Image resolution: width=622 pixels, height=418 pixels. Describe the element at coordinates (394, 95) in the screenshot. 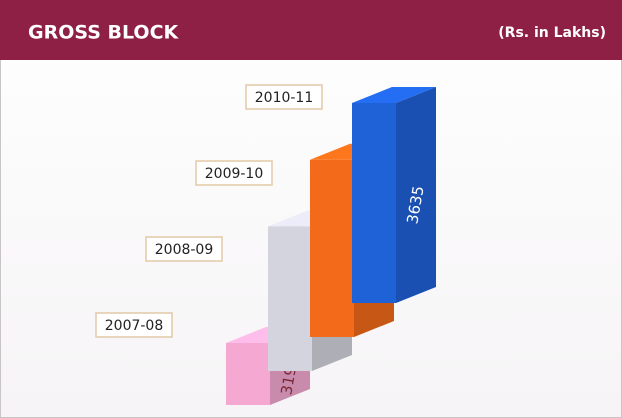

I see `bar-top` at that location.